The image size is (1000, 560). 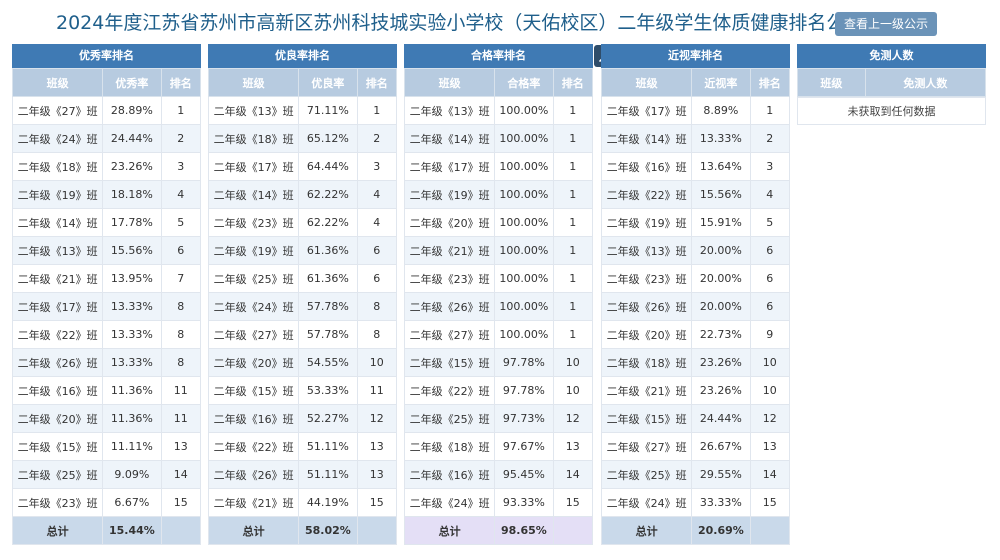 I want to click on table-row: 二年级《25》班 9.09% 14, so click(x=106, y=474).